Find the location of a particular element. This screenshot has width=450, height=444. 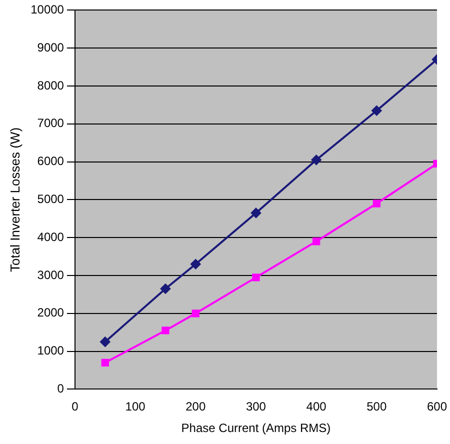

y-tick-label: 0 is located at coordinates (60, 389).